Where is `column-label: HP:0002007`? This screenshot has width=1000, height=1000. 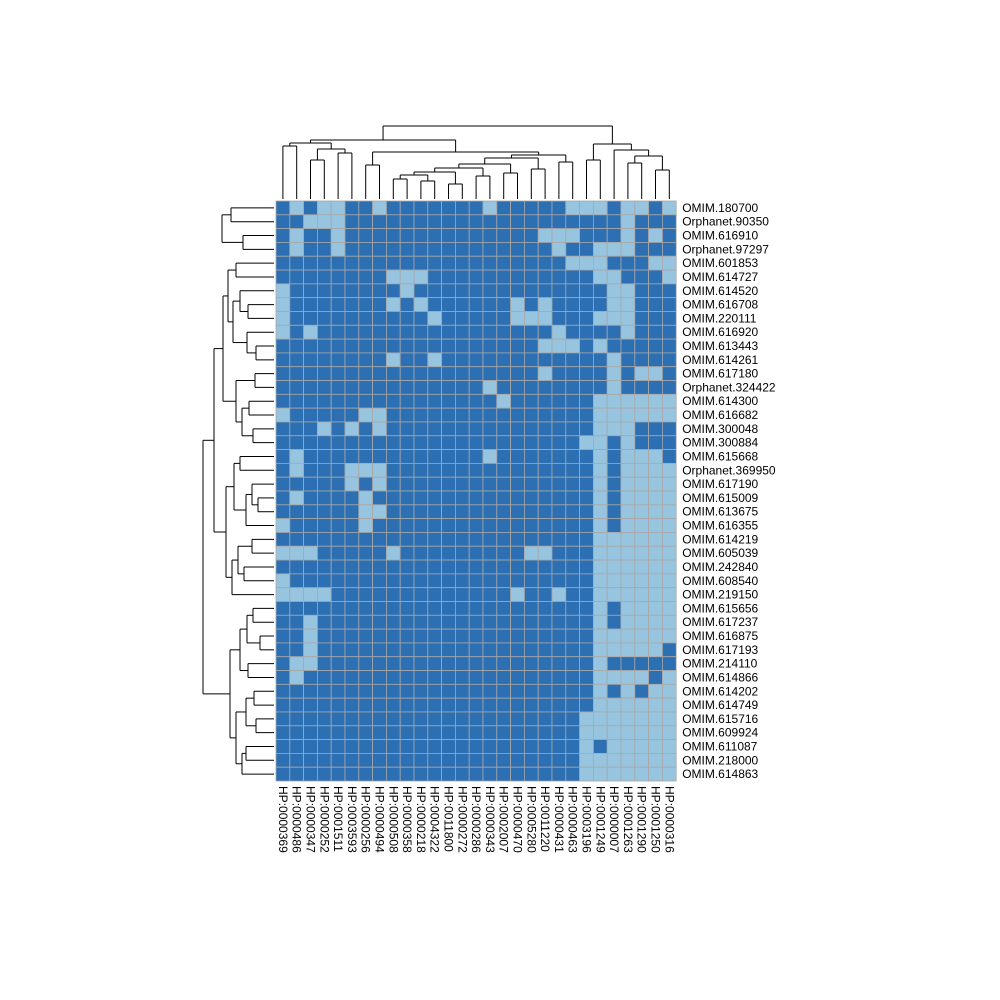 column-label: HP:0002007 is located at coordinates (504, 819).